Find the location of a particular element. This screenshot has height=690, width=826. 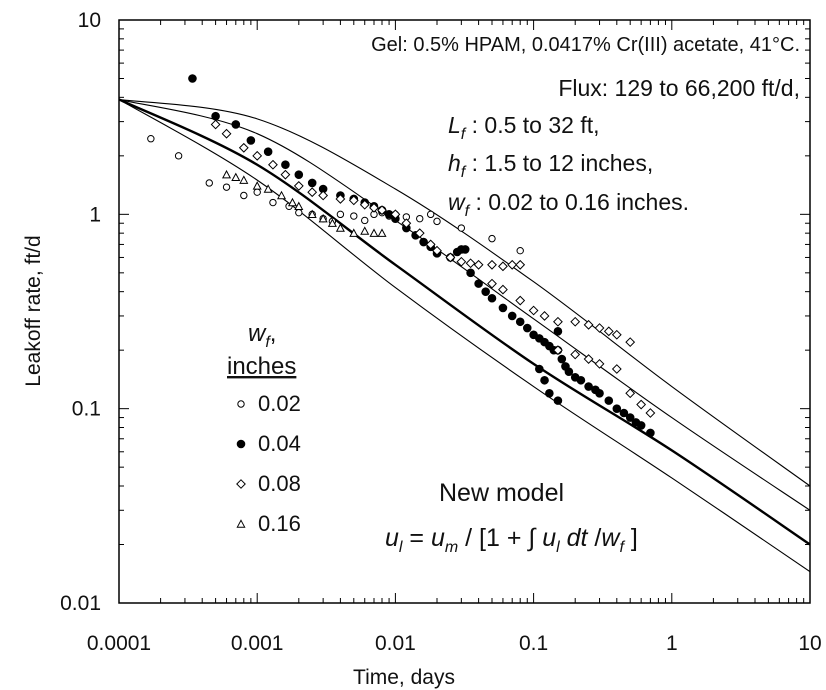

legend-title-comma: , is located at coordinates (273, 333).